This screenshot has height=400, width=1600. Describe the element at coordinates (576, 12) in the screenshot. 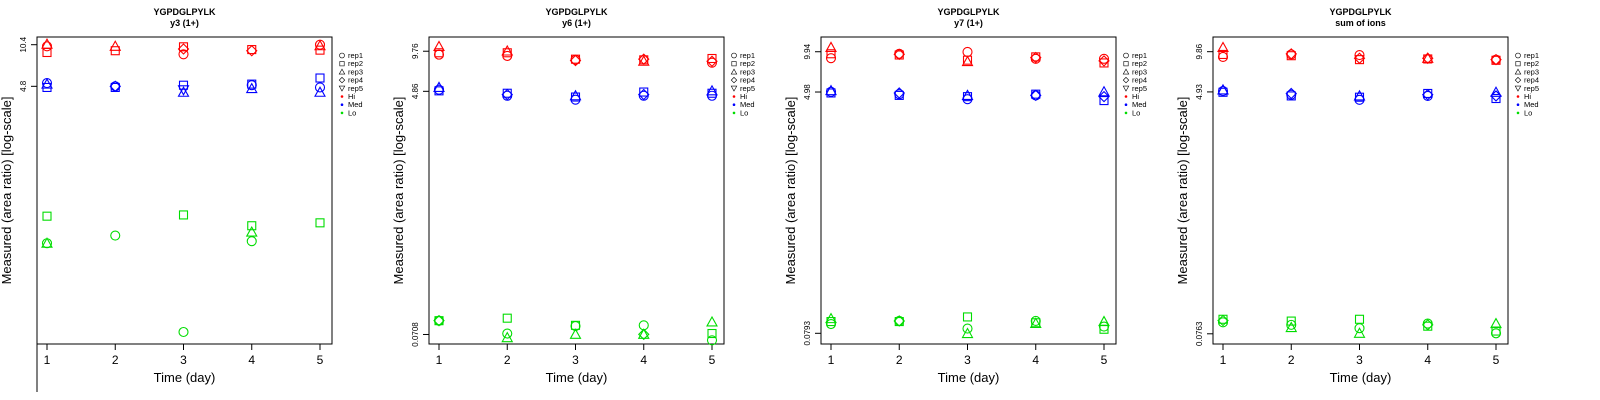

I see `chart-title: YGPDGLPYLK` at that location.